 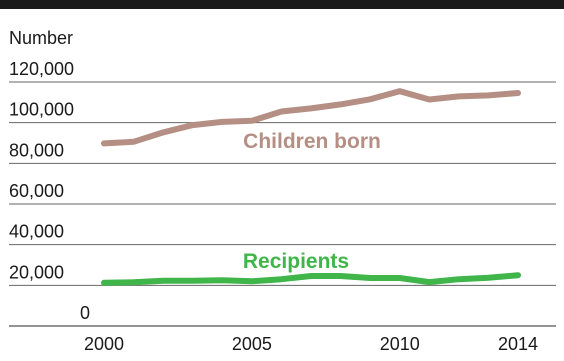 What do you see at coordinates (36, 272) in the screenshot?
I see `y-tick-label: 20,000` at bounding box center [36, 272].